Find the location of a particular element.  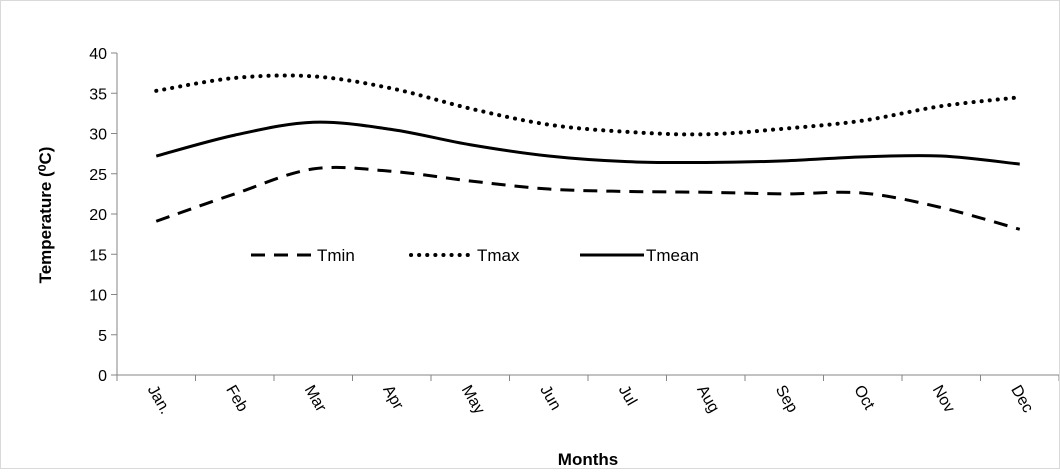

y-axis-title: Temperature (⁰C) is located at coordinates (45, 215).